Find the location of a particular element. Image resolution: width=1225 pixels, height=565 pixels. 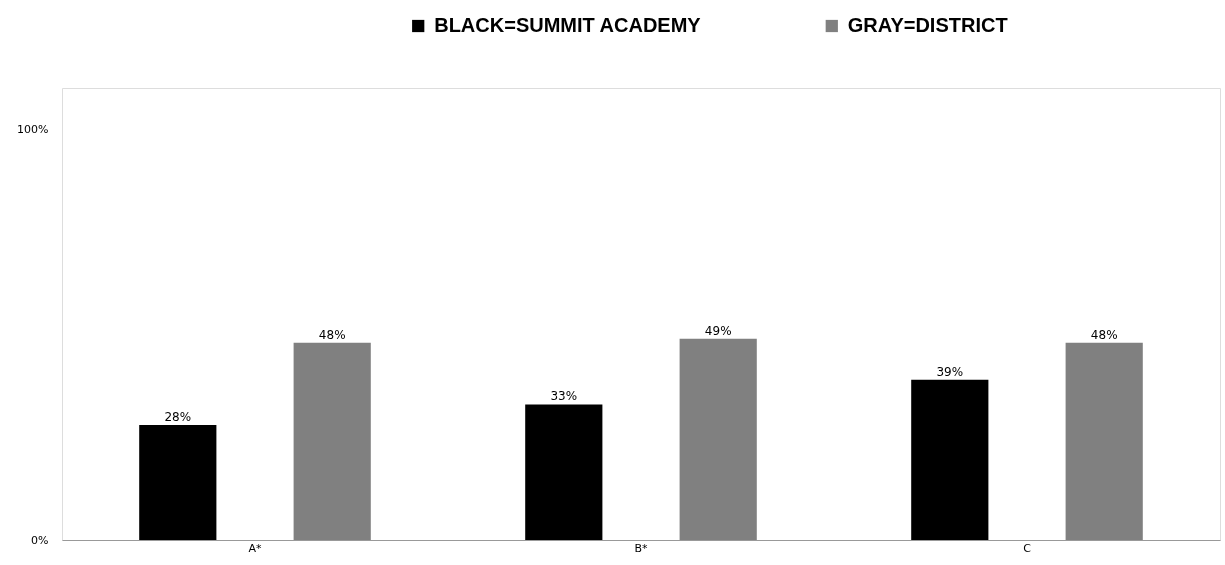

y-tick-label: 100% is located at coordinates (33, 129).